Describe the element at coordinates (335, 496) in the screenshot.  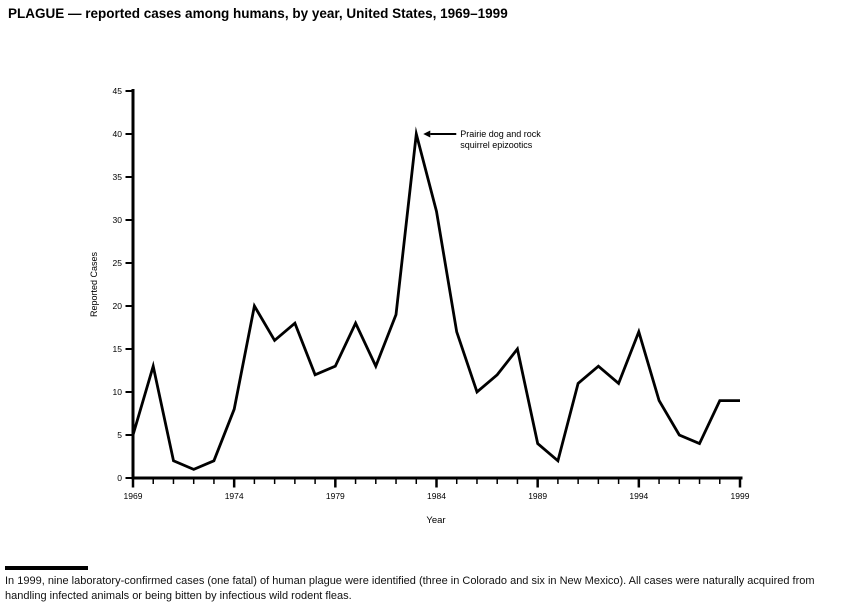
I see `x-tick-label: 1979` at that location.